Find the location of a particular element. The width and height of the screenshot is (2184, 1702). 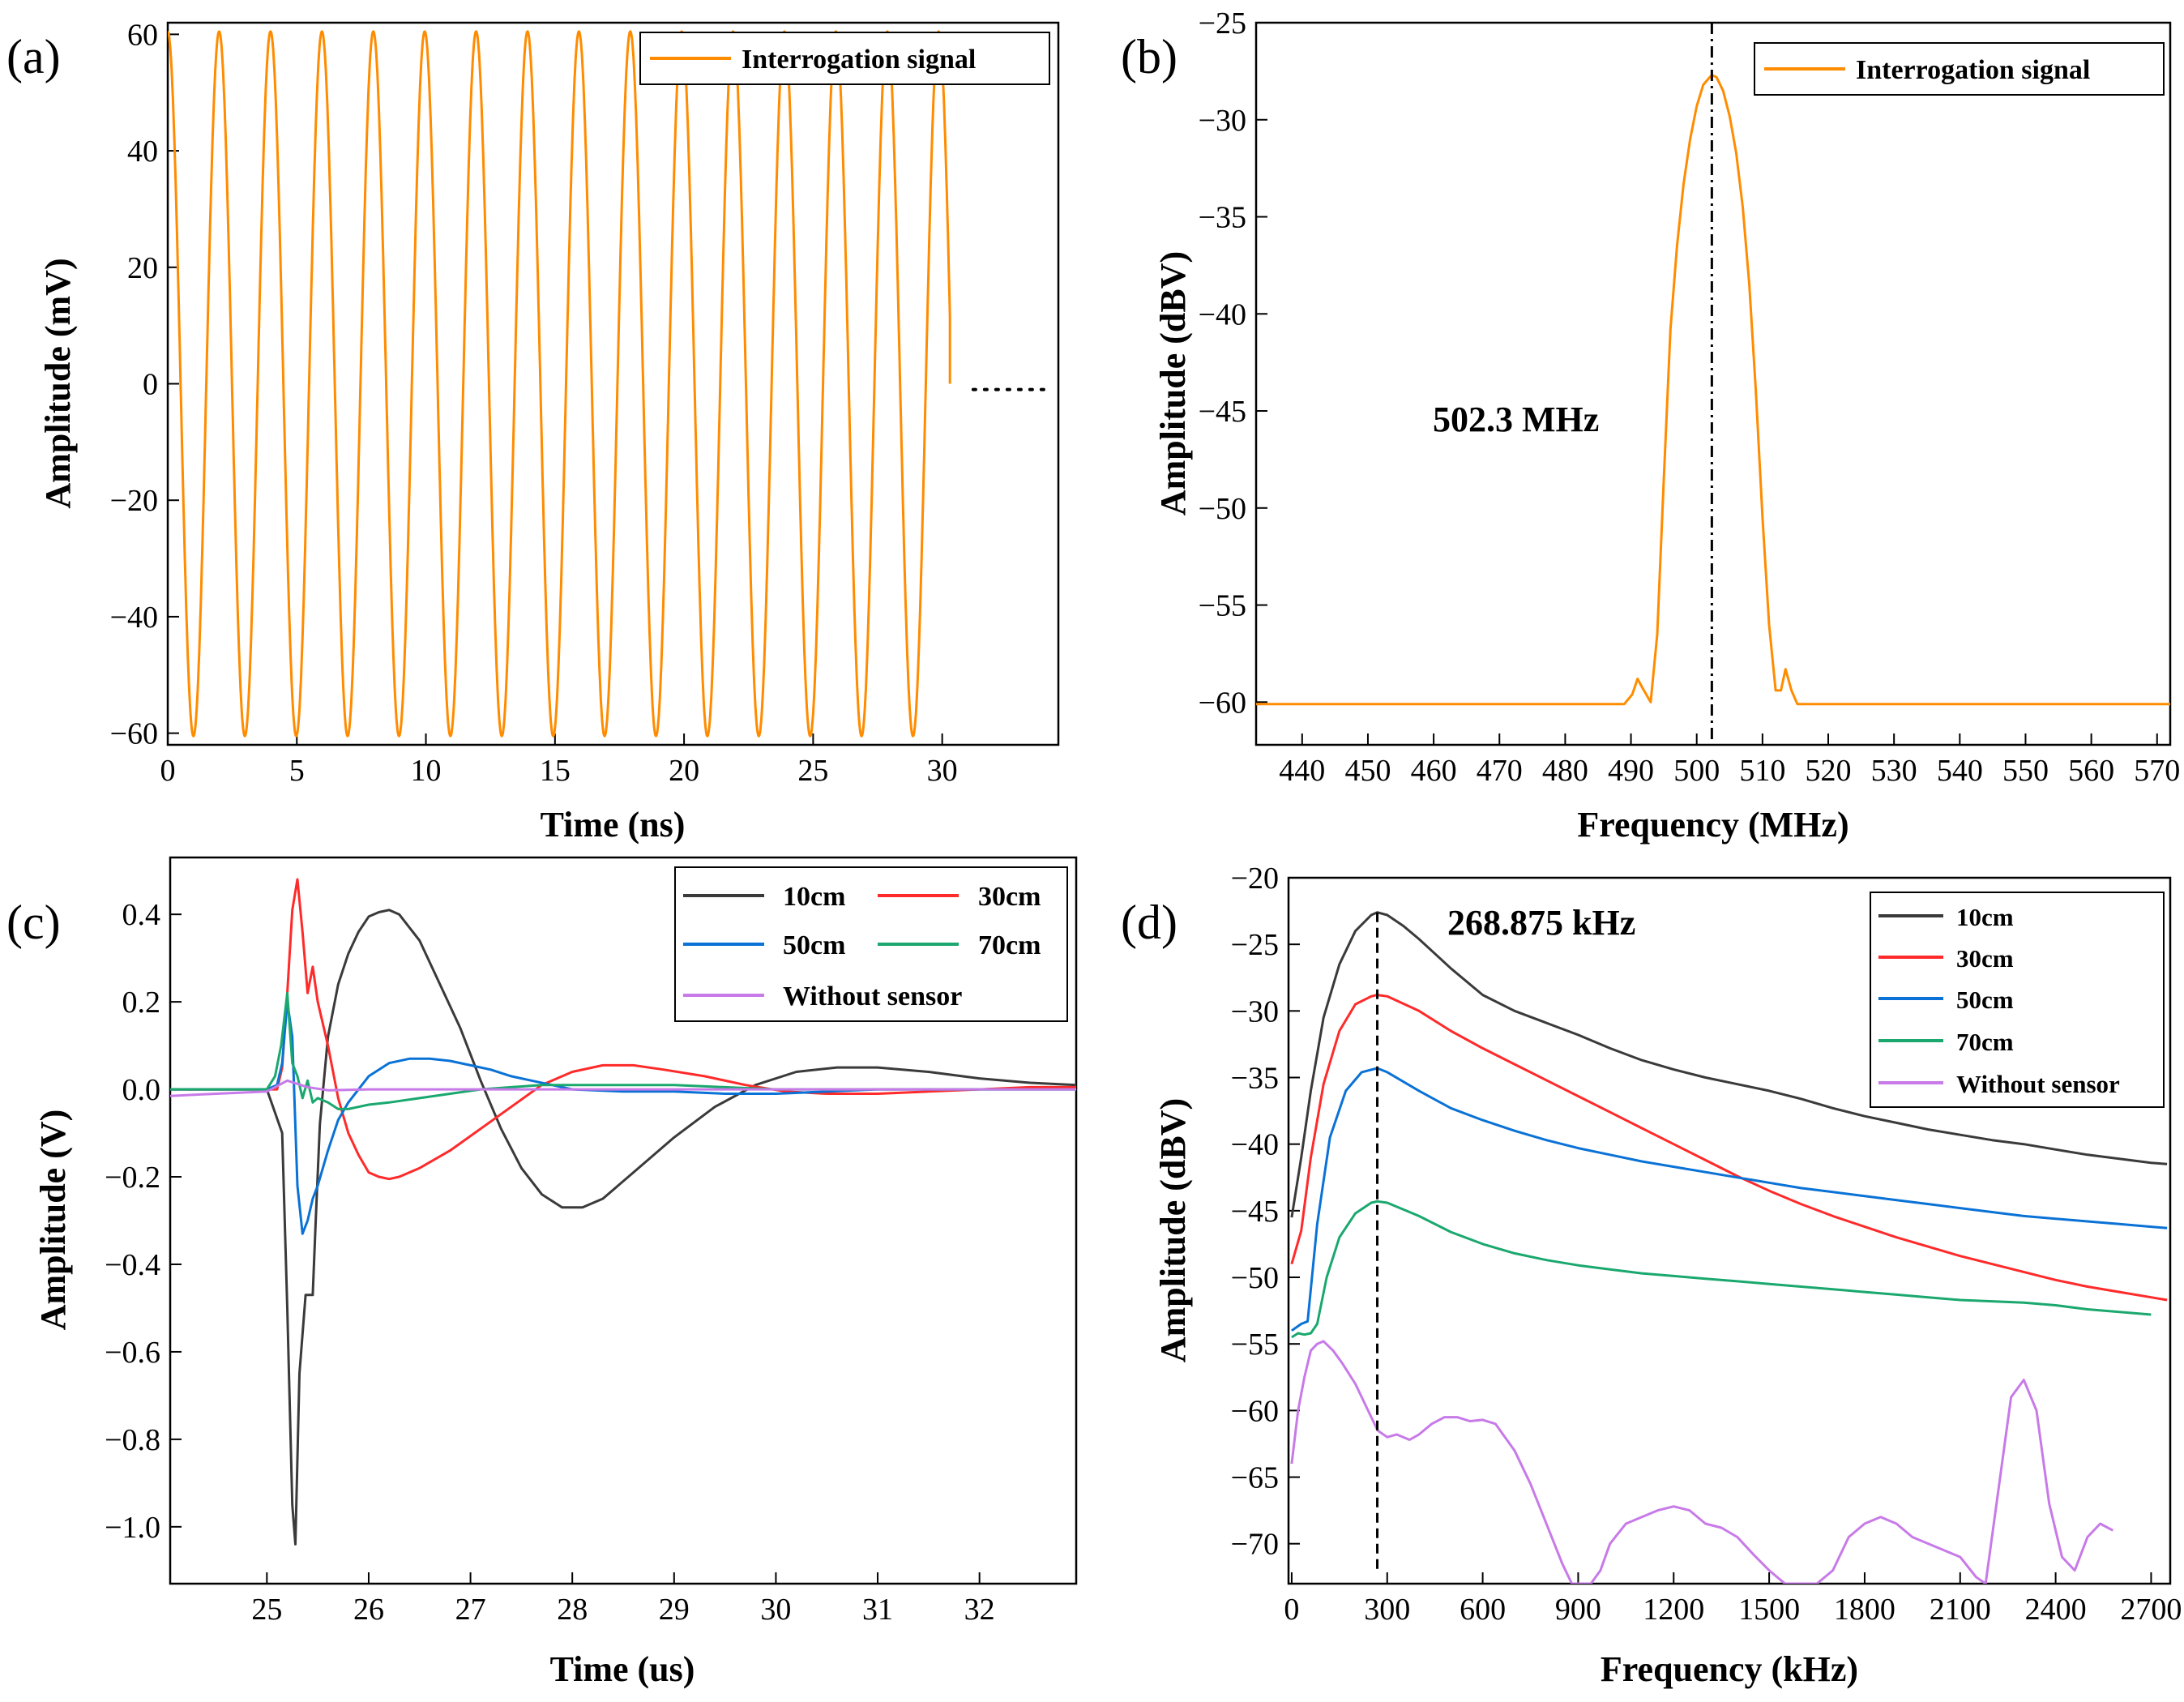

legend-label-d-1: 30cm is located at coordinates (1985, 959).